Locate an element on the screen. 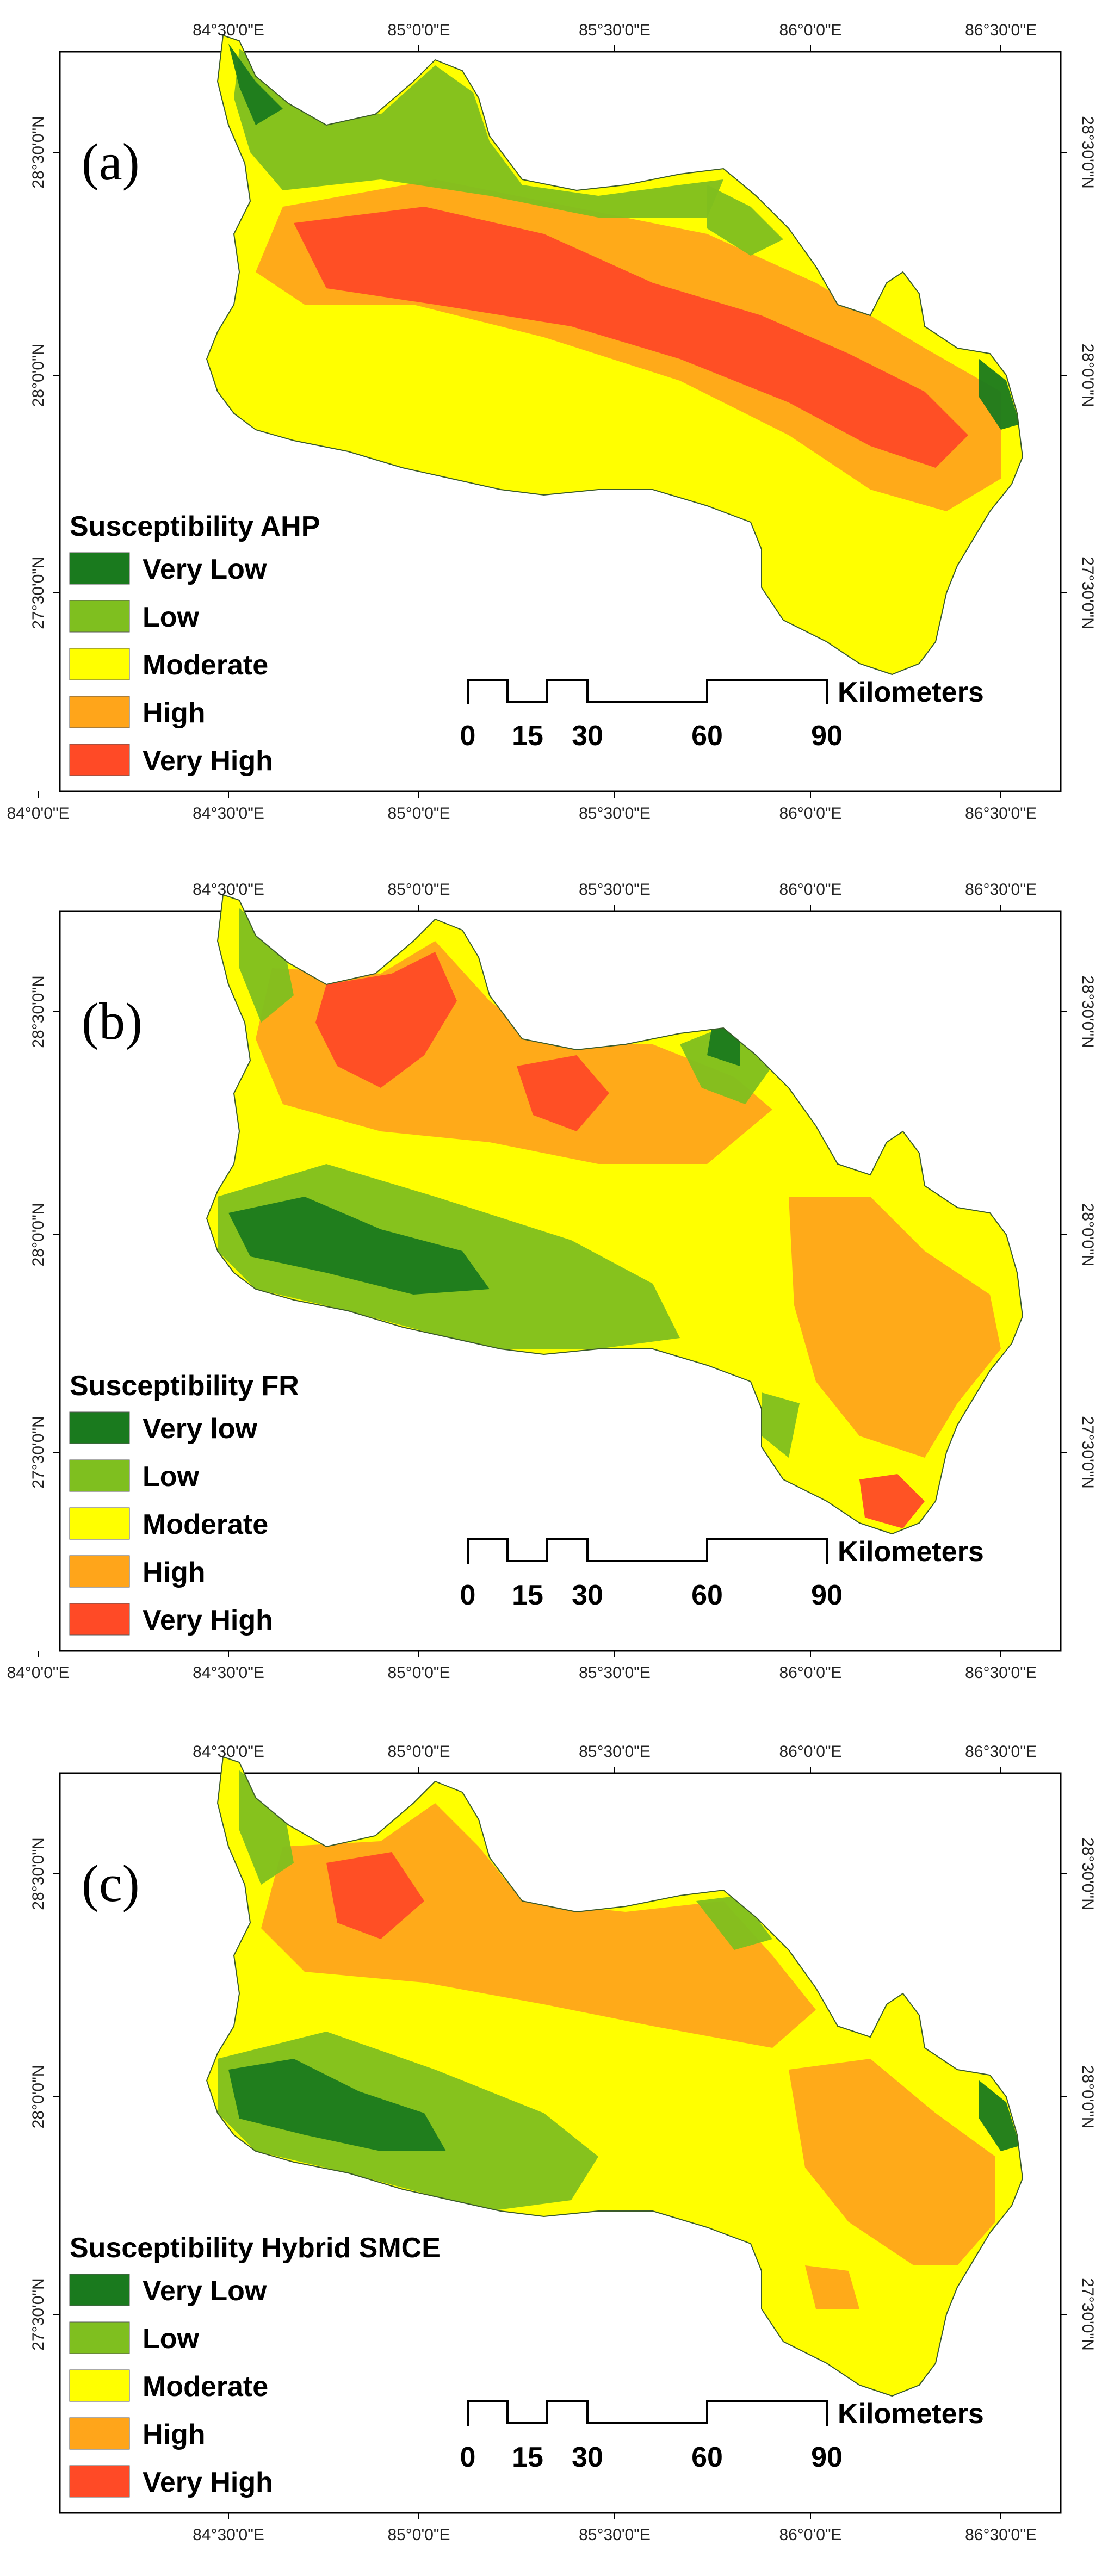 The height and width of the screenshot is (2576, 1108). bottom-longitude-label: 84°0'0"E is located at coordinates (38, 1673).